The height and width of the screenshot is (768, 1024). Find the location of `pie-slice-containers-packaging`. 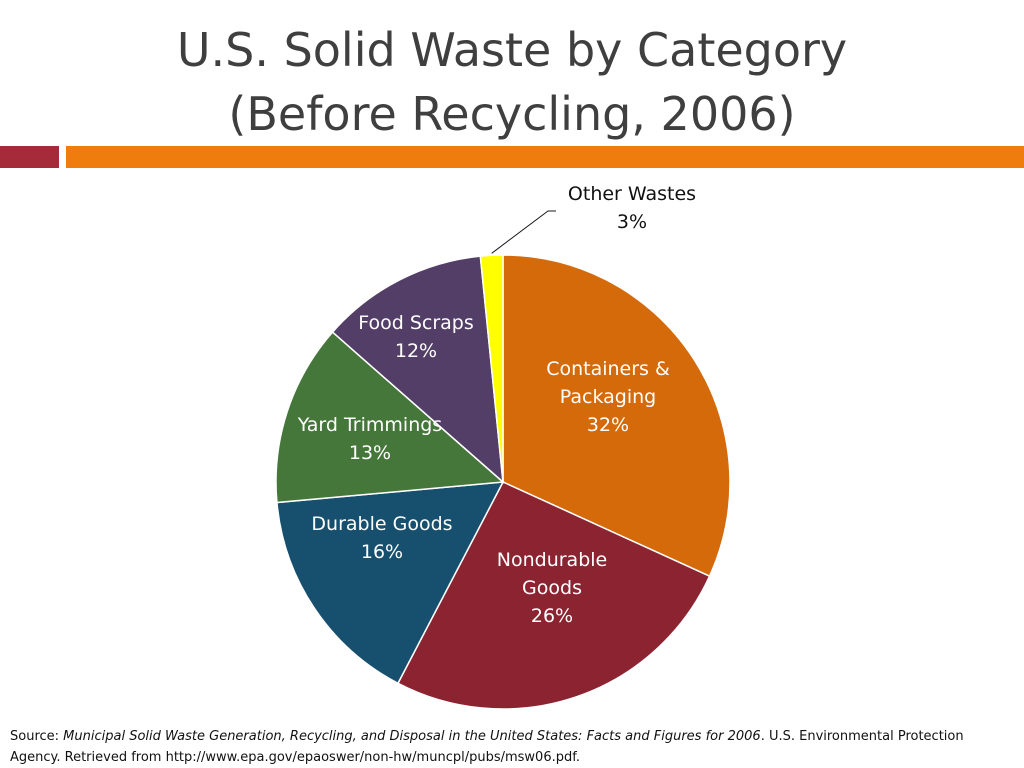

pie-slice-containers-packaging is located at coordinates (616, 416).